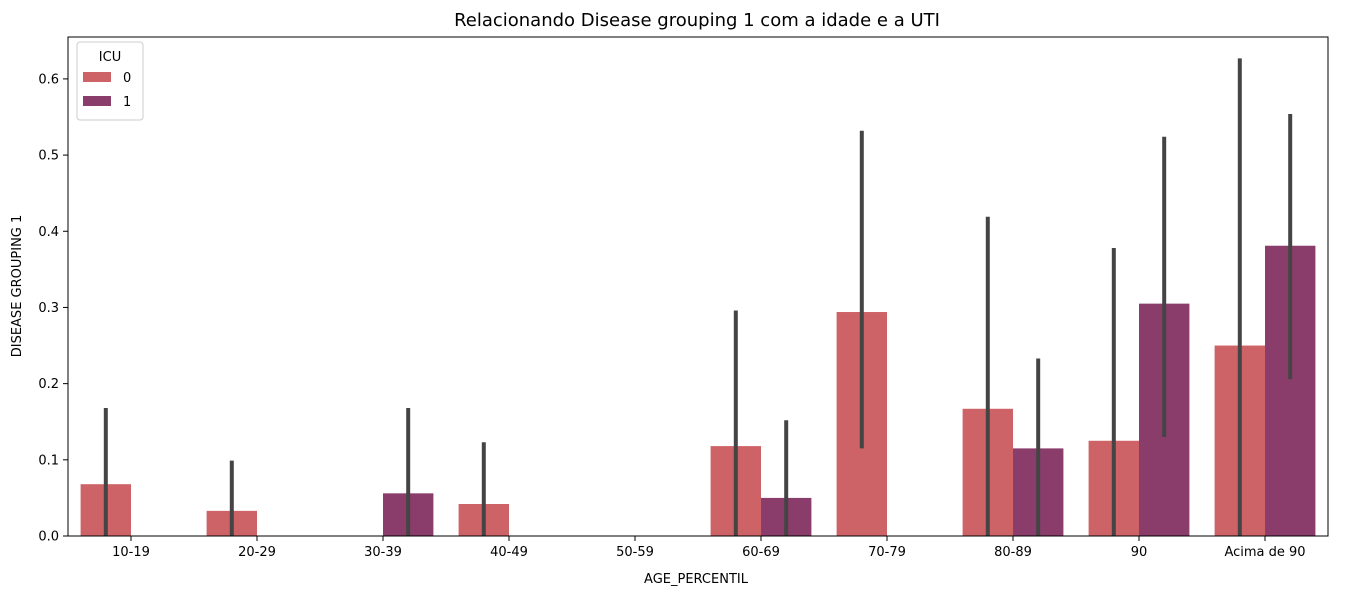 This screenshot has height=599, width=1348. Describe the element at coordinates (48, 308) in the screenshot. I see `y-tick-label: 0.3` at that location.